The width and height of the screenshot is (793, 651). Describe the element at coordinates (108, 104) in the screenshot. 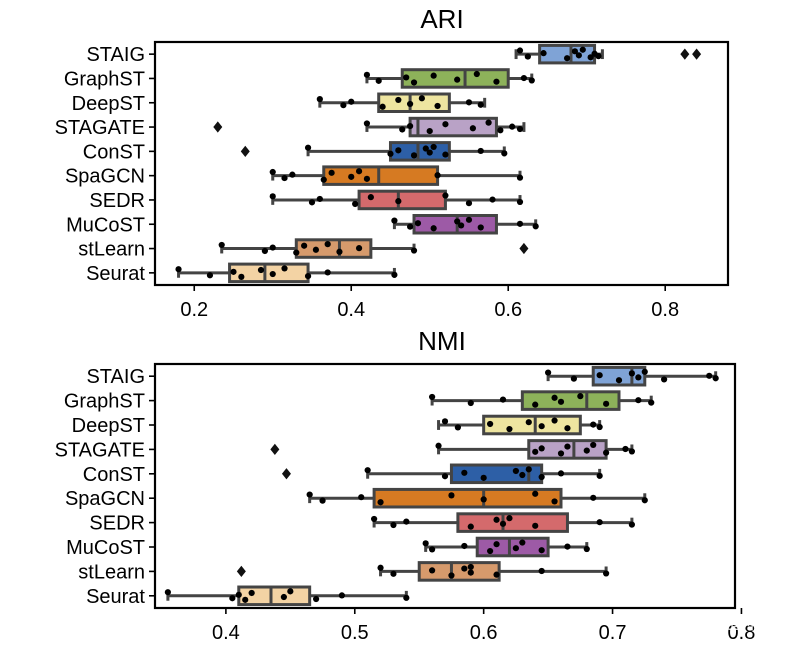

I see `ari-y-tick-label: DeepST` at that location.